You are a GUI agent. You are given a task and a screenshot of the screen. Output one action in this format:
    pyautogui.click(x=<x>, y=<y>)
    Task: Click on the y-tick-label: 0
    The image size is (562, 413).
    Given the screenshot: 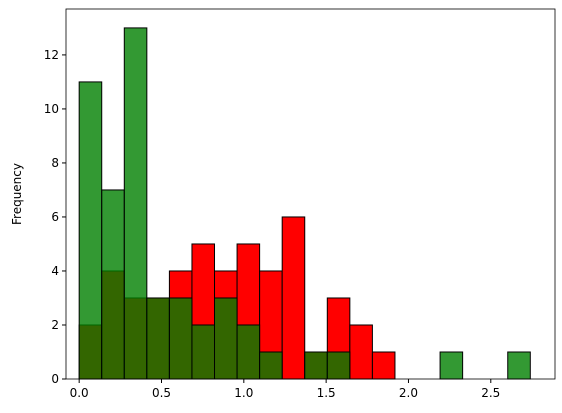 What is the action you would take?
    pyautogui.click(x=55, y=379)
    